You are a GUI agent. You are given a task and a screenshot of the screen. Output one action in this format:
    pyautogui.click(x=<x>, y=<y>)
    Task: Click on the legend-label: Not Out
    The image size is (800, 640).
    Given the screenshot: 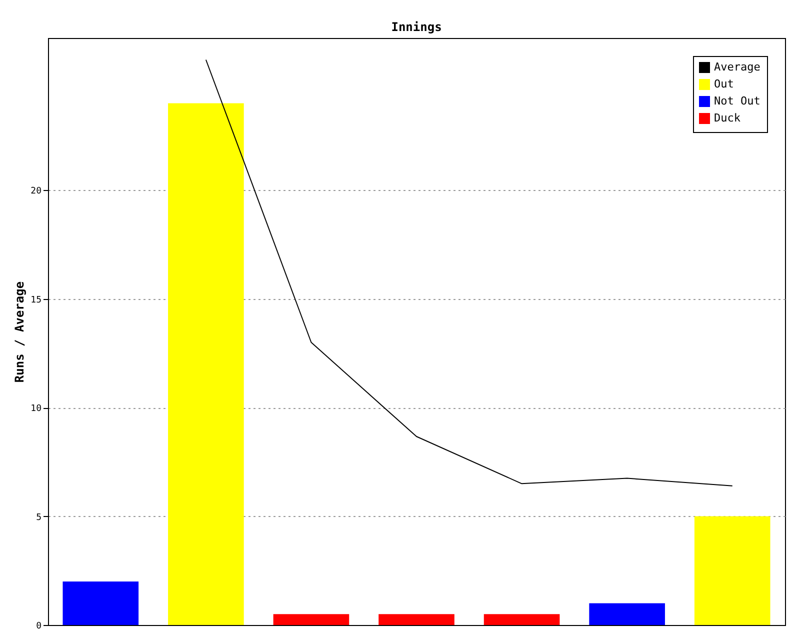 What is the action you would take?
    pyautogui.click(x=737, y=101)
    